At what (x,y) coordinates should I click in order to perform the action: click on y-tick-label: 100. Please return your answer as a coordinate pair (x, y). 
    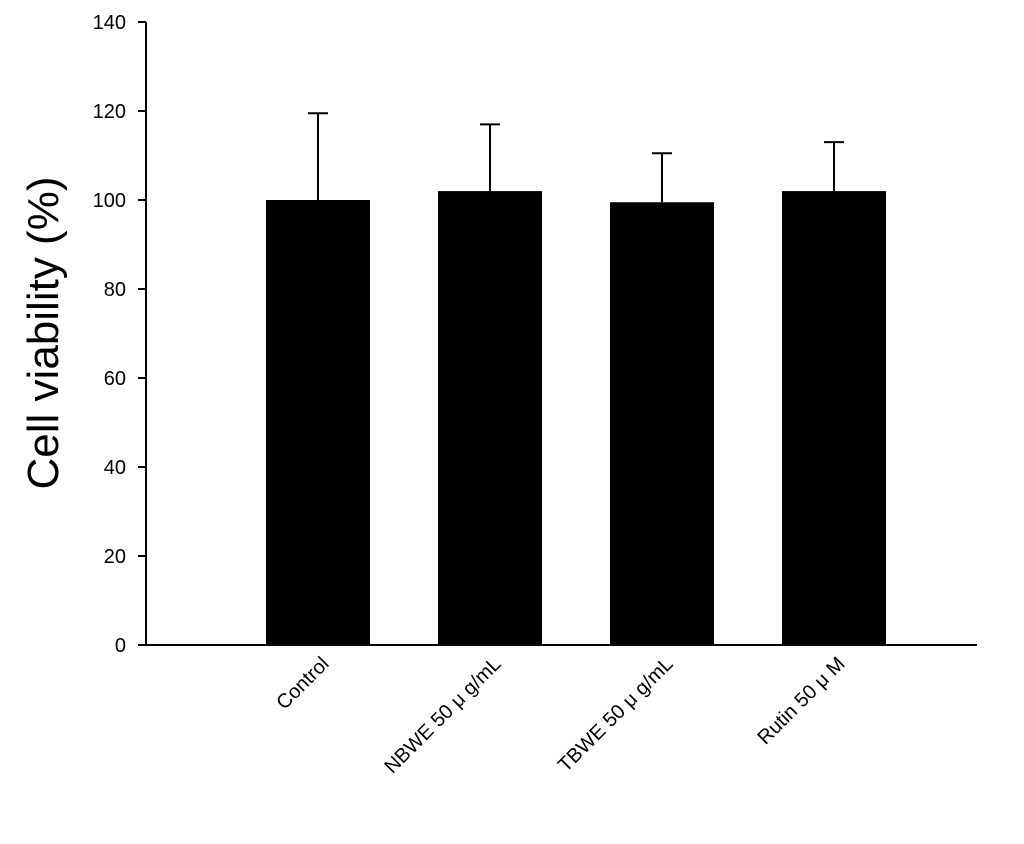
    Looking at the image, I should click on (109, 201).